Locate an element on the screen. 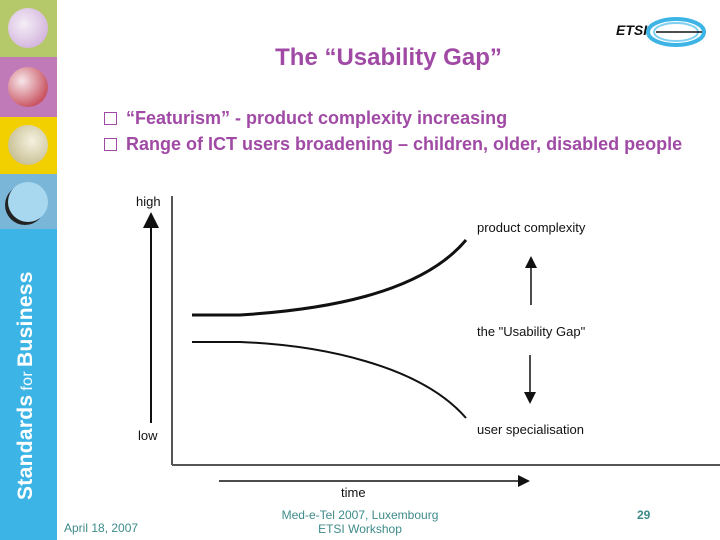 This screenshot has height=540, width=720. x-label-time: time is located at coordinates (353, 492).